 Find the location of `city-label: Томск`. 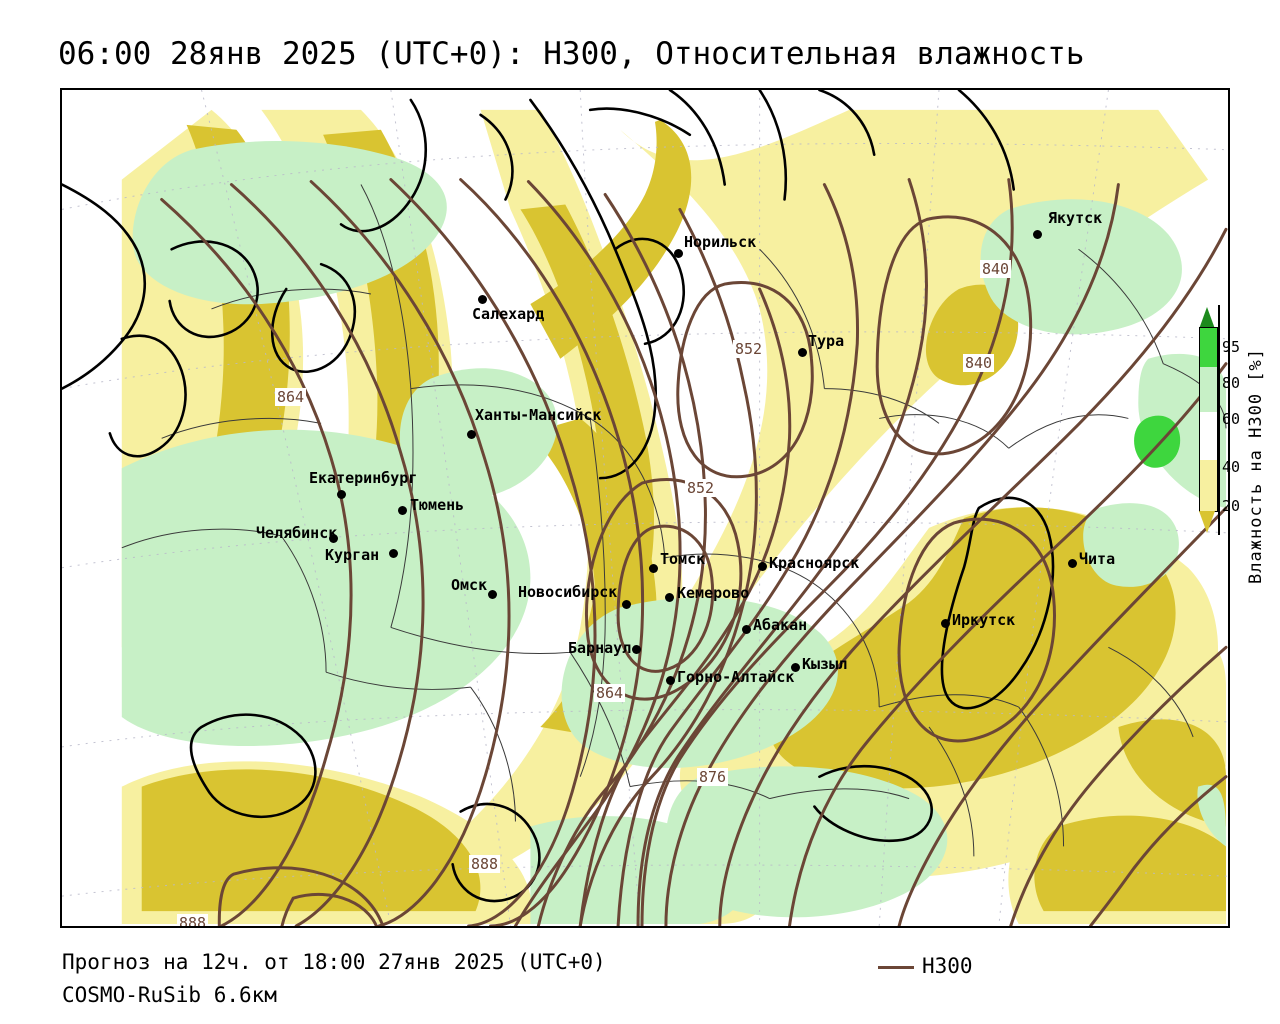

city-label: Томск is located at coordinates (683, 559).